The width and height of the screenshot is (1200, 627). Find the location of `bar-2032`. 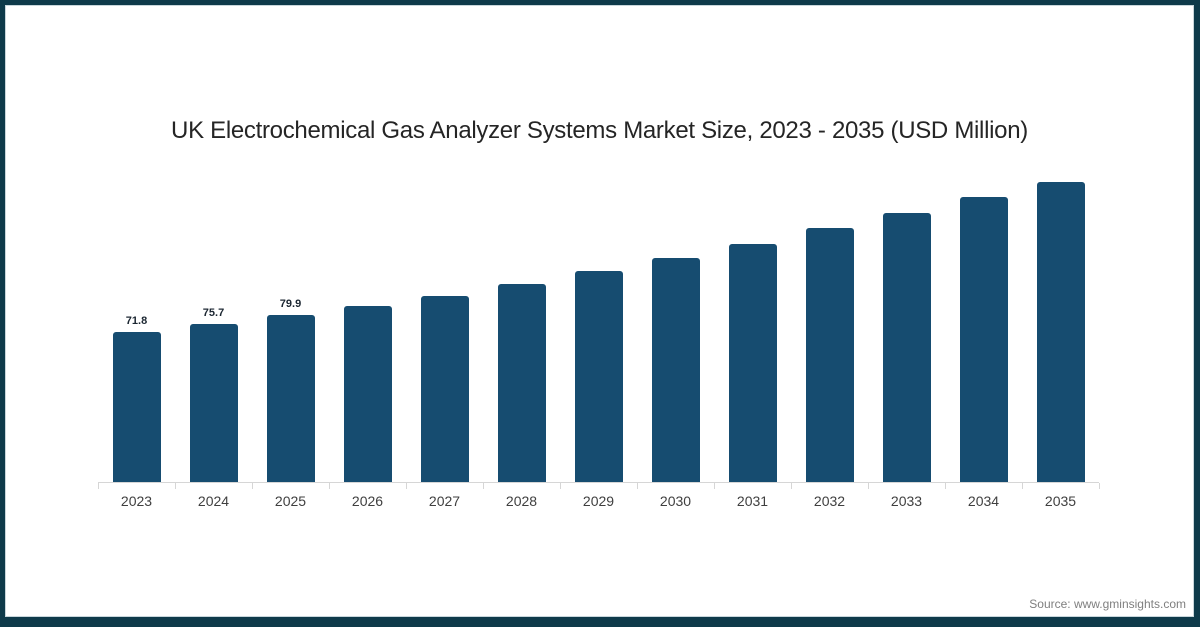

bar-2032 is located at coordinates (829, 355).